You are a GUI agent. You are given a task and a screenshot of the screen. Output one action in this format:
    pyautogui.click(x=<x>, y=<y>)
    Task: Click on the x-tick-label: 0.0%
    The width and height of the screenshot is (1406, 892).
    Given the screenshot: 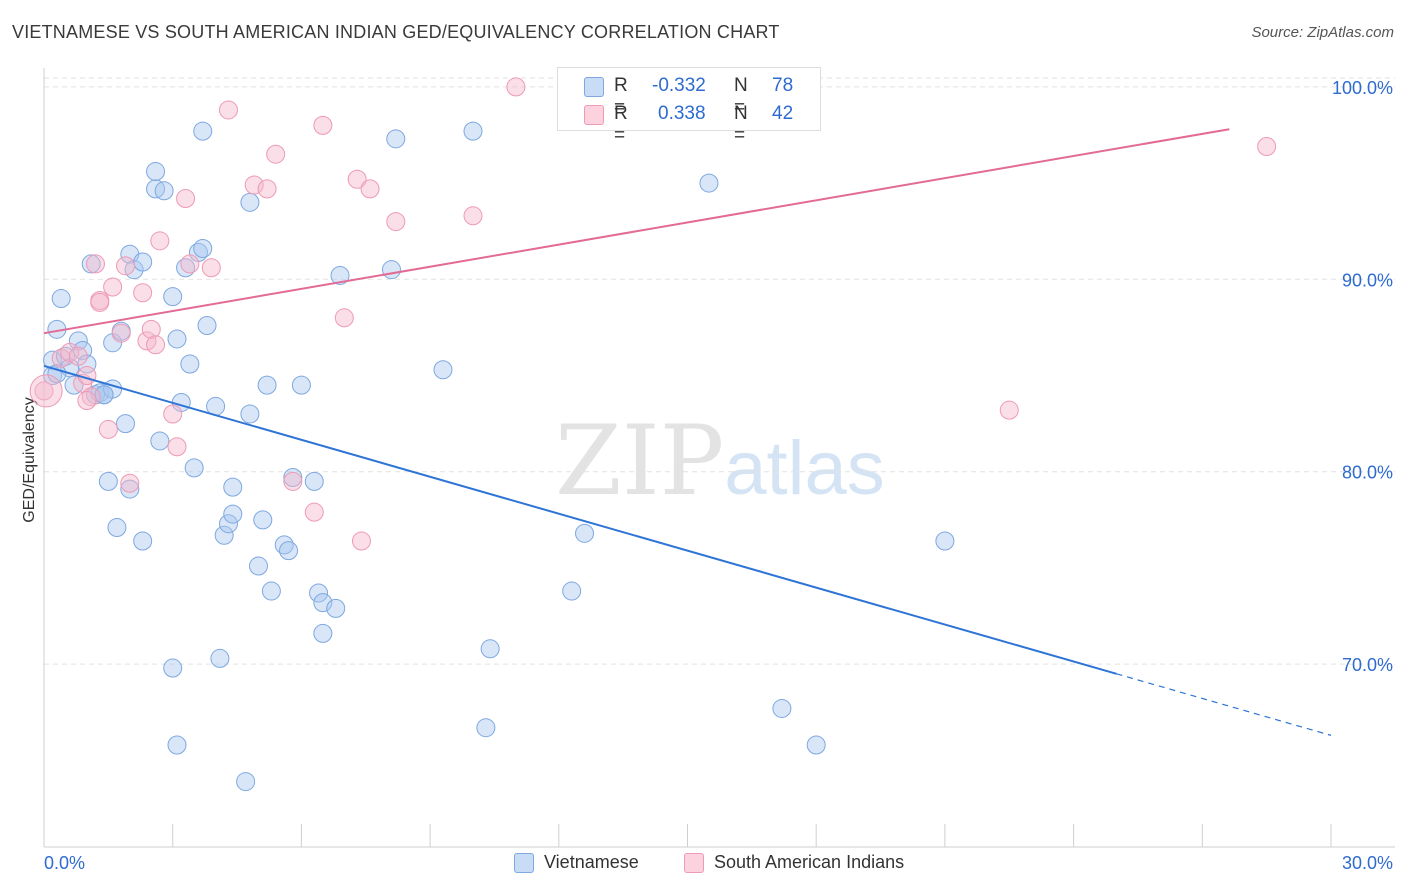 What is the action you would take?
    pyautogui.click(x=64, y=863)
    